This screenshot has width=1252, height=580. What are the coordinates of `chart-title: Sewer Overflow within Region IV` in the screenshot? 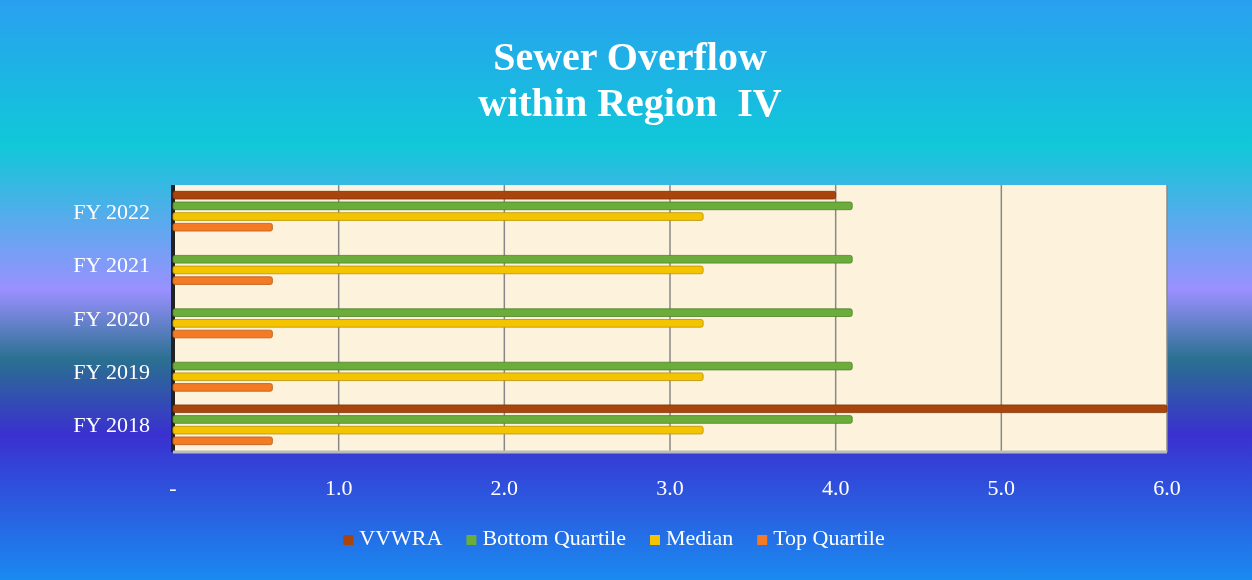 It's located at (630, 79).